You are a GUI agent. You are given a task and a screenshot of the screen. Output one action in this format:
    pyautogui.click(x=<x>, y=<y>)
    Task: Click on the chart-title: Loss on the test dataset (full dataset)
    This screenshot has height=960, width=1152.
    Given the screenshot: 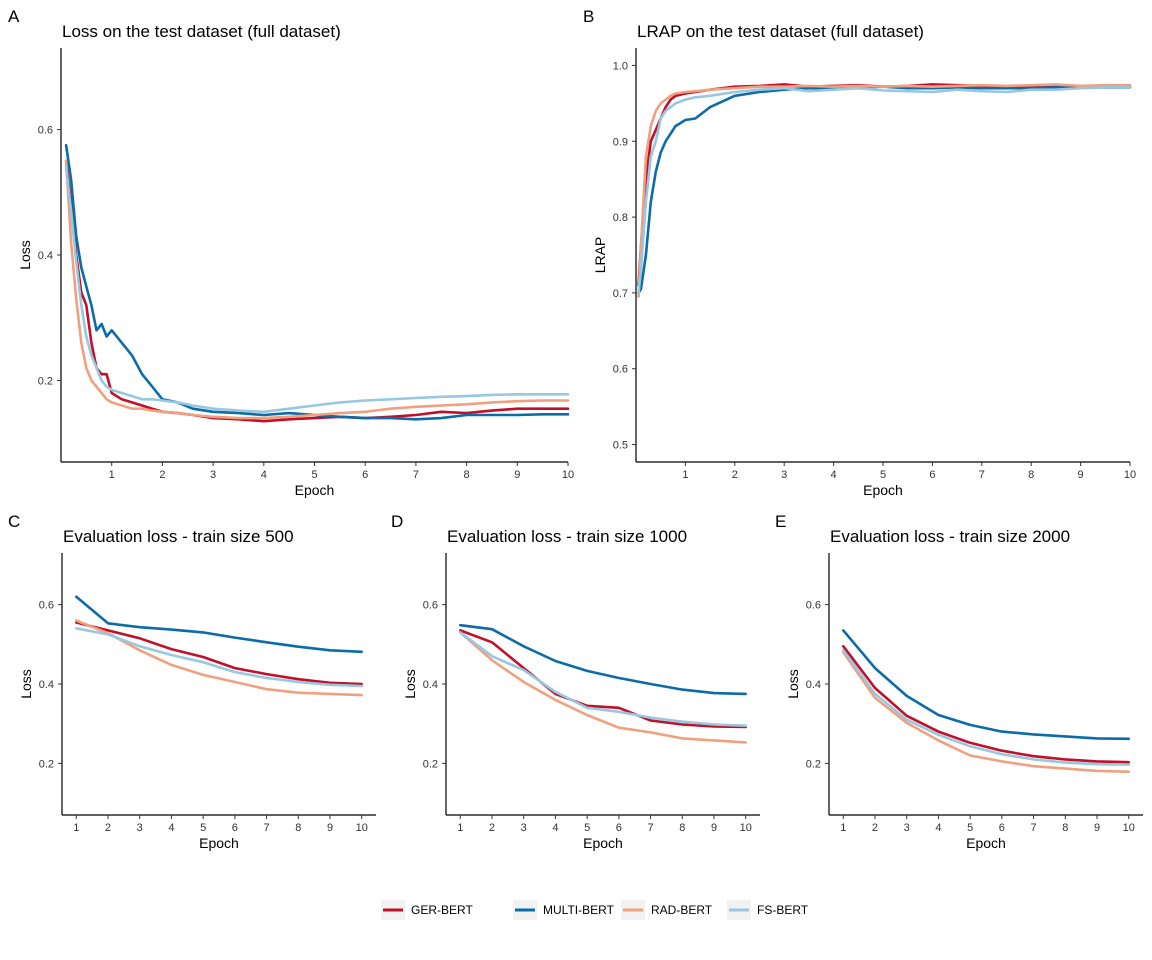 What is the action you would take?
    pyautogui.click(x=201, y=31)
    